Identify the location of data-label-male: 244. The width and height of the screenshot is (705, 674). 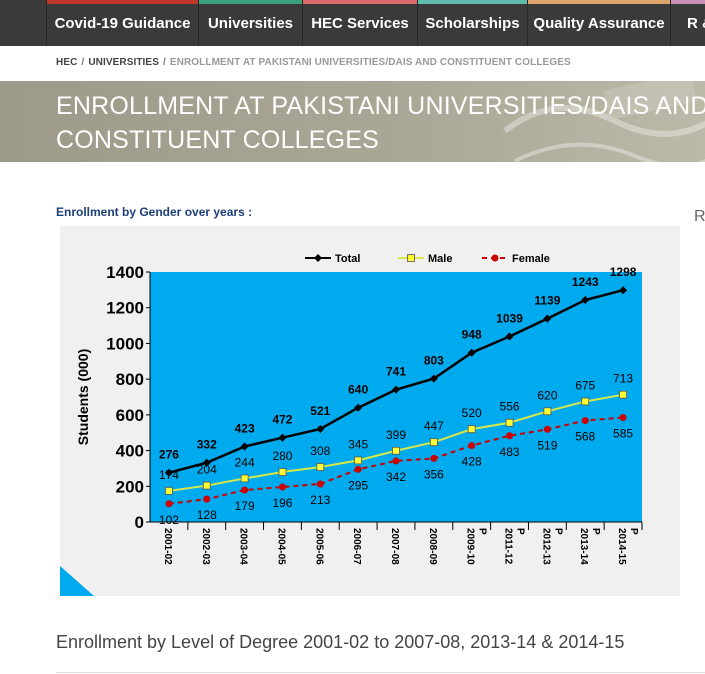
(245, 462).